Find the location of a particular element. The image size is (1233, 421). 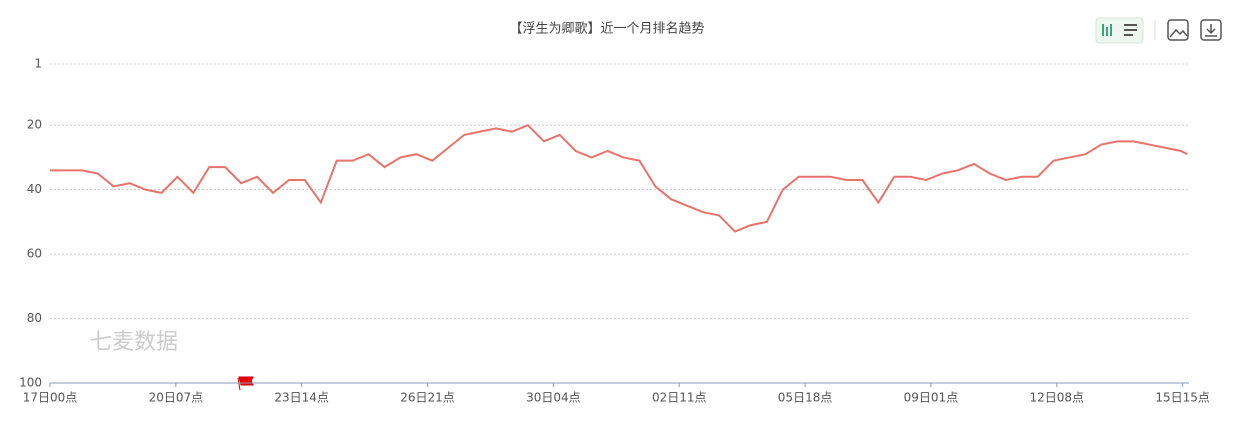

x-tick-label: 12日08点 is located at coordinates (1057, 398).